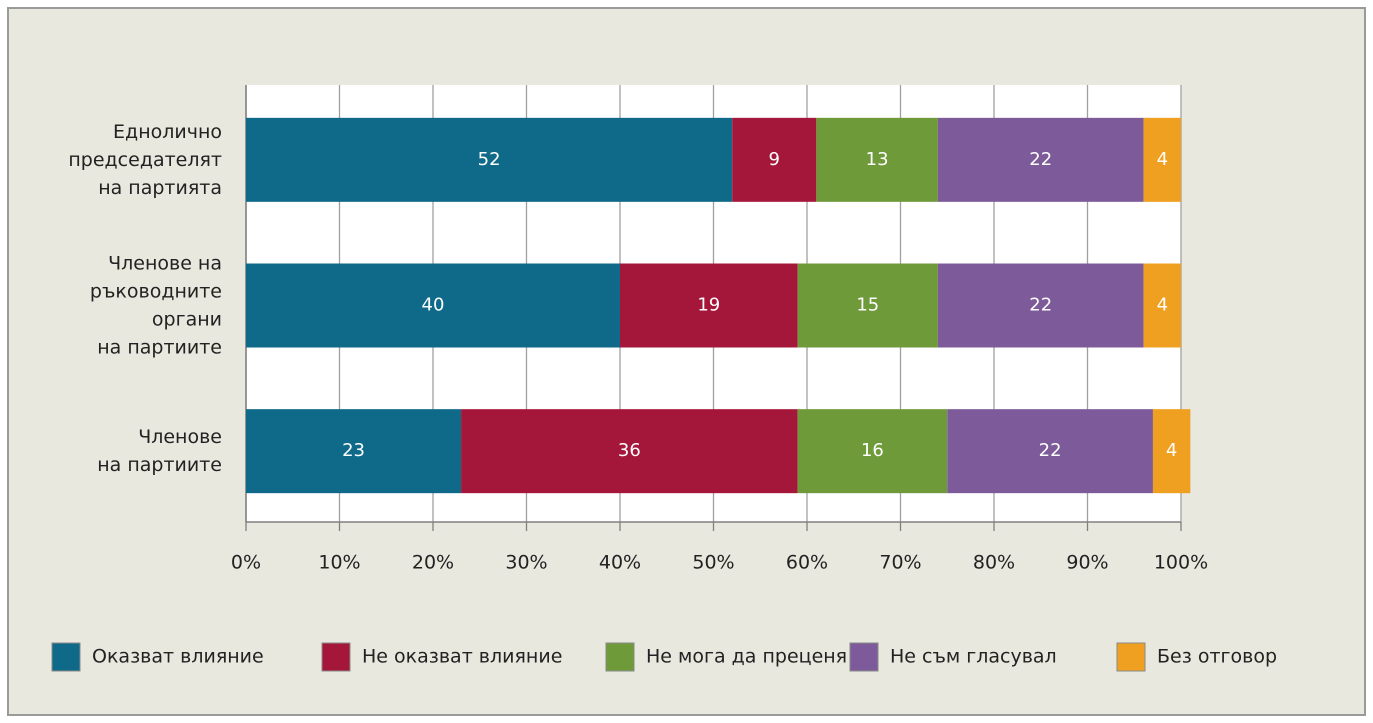 This screenshot has height=723, width=1373. I want to click on data-label: 36, so click(629, 450).